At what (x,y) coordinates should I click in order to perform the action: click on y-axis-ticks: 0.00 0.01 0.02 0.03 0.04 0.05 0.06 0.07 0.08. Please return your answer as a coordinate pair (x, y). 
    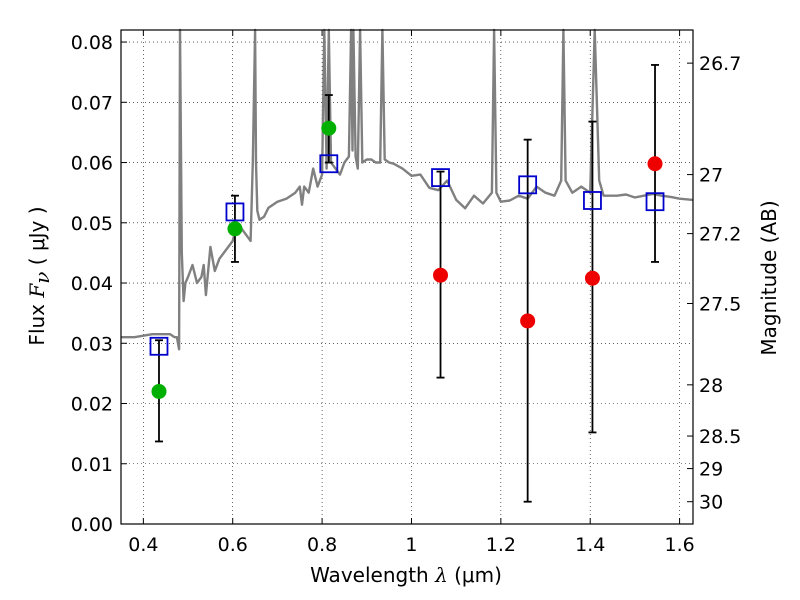
    Looking at the image, I should click on (99, 284).